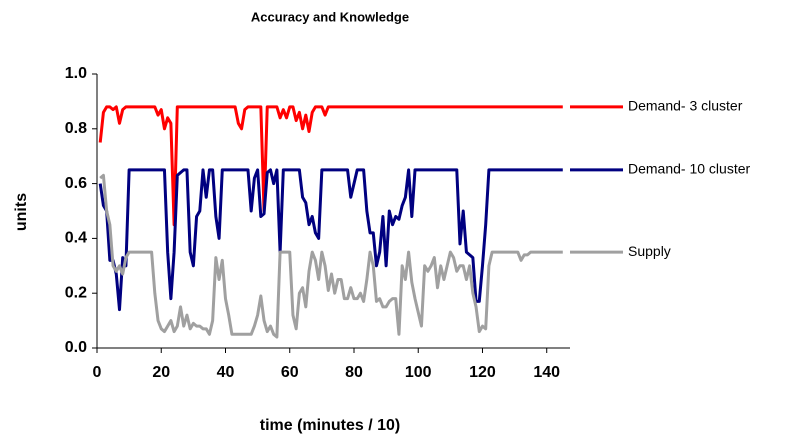 The image size is (804, 442). I want to click on y-tick-label: 0.6, so click(76, 183).